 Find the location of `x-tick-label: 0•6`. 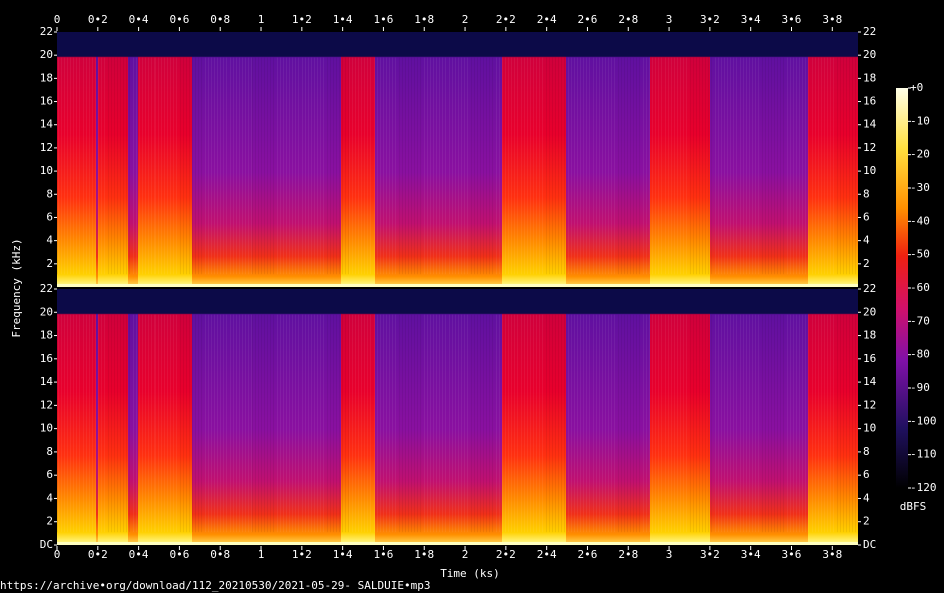

x-tick-label: 0•6 is located at coordinates (179, 19).